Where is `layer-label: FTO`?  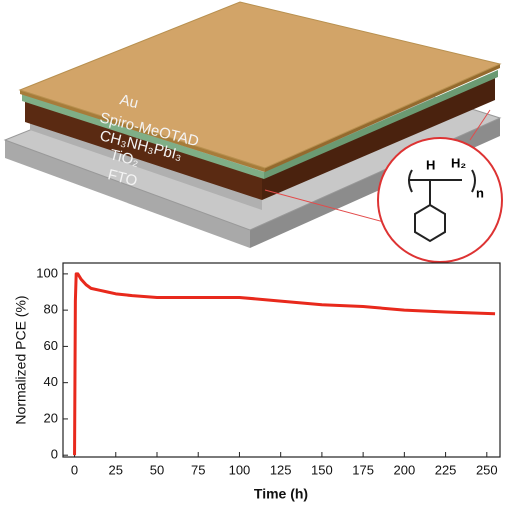 layer-label: FTO is located at coordinates (122, 178).